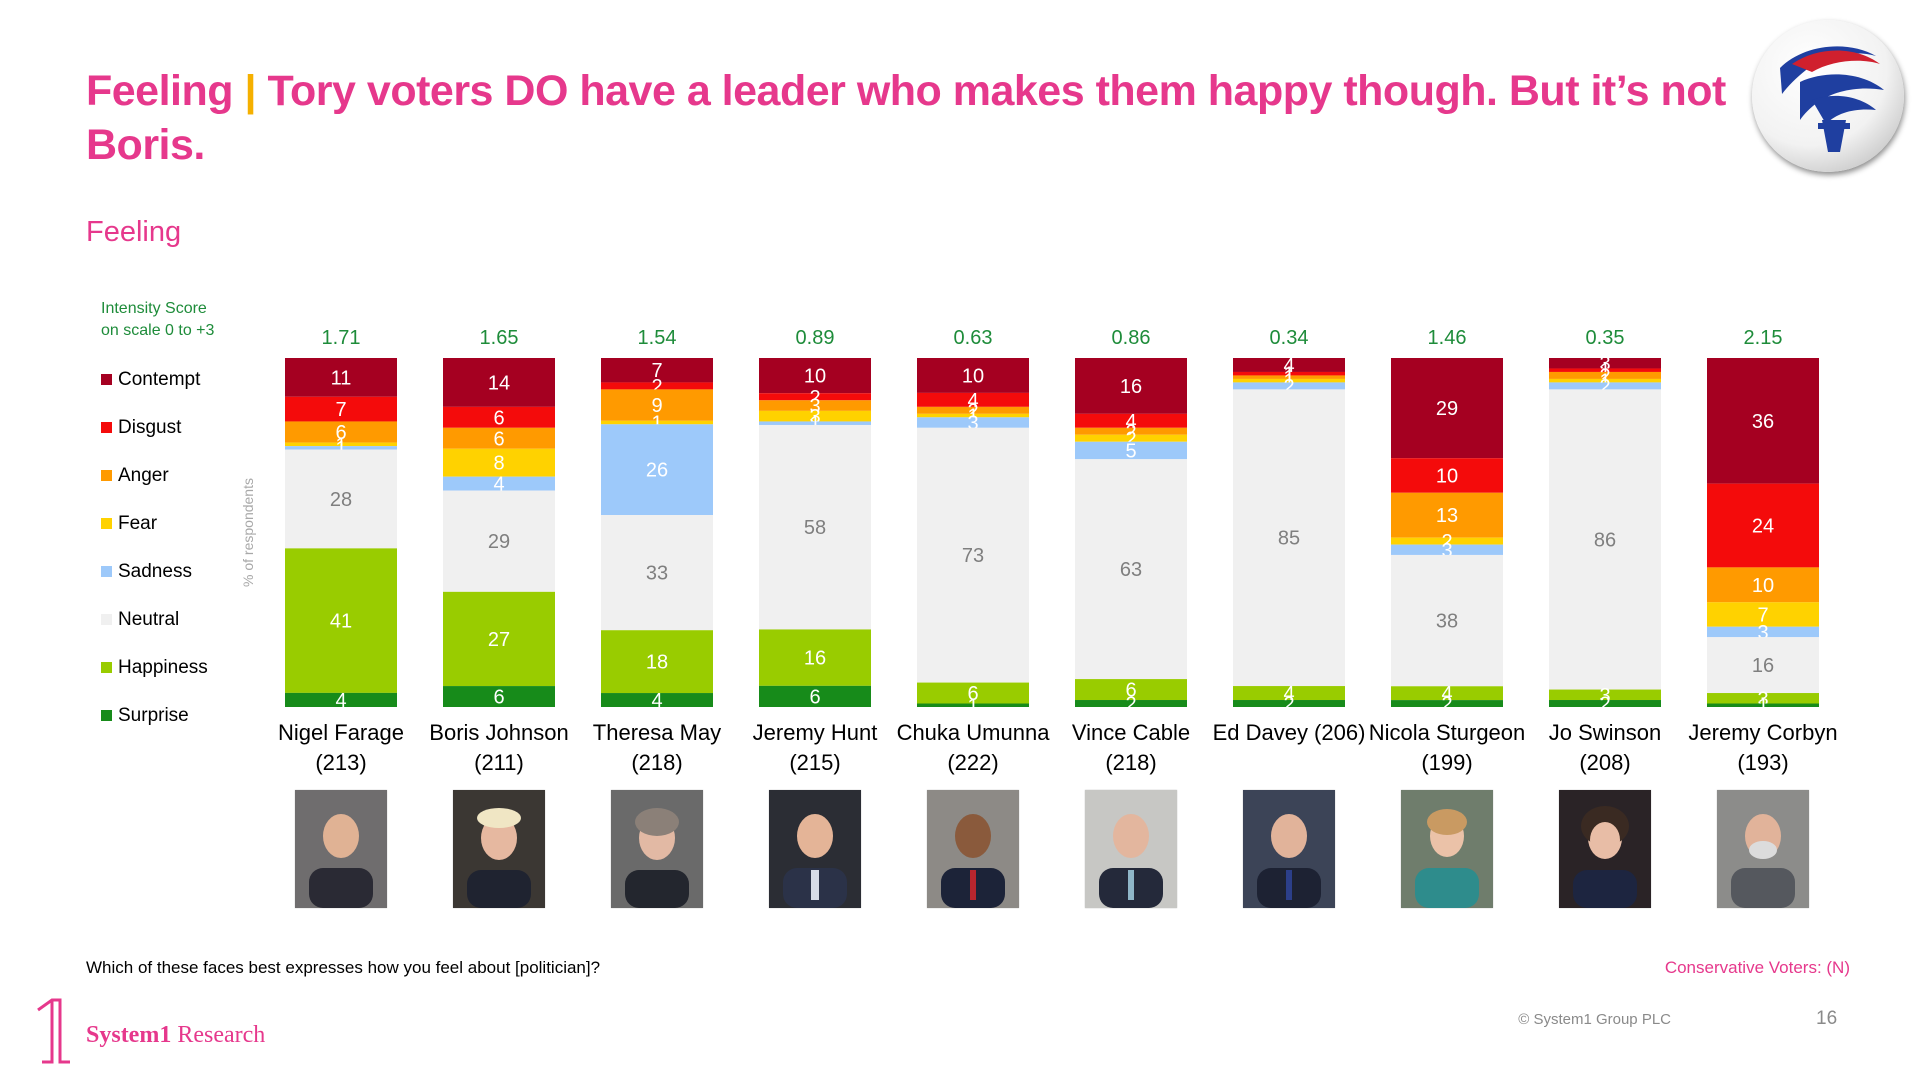 Image resolution: width=1920 pixels, height=1080 pixels. What do you see at coordinates (499, 338) in the screenshot?
I see `intensity-score: 1.65` at bounding box center [499, 338].